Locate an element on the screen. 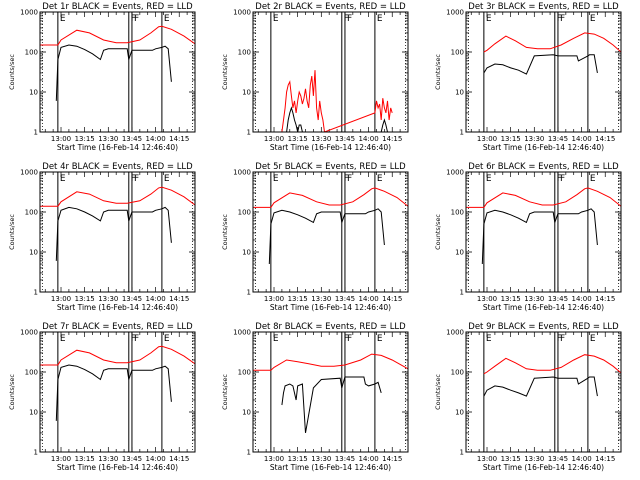  panel-title: Det 1r BLACK = Events, RED = LLD is located at coordinates (117, 7).